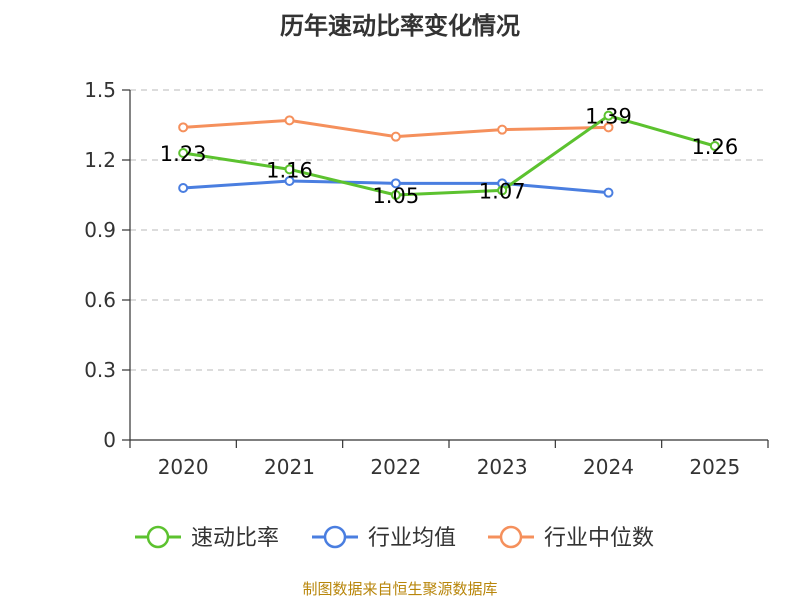 The image size is (800, 600). What do you see at coordinates (289, 467) in the screenshot?
I see `x-tick-label: 2021` at bounding box center [289, 467].